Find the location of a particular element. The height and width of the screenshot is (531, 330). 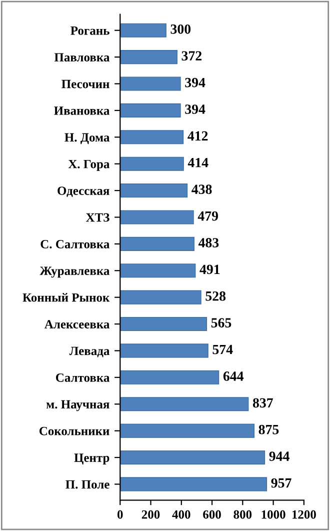

data-label: 944 is located at coordinates (279, 456).